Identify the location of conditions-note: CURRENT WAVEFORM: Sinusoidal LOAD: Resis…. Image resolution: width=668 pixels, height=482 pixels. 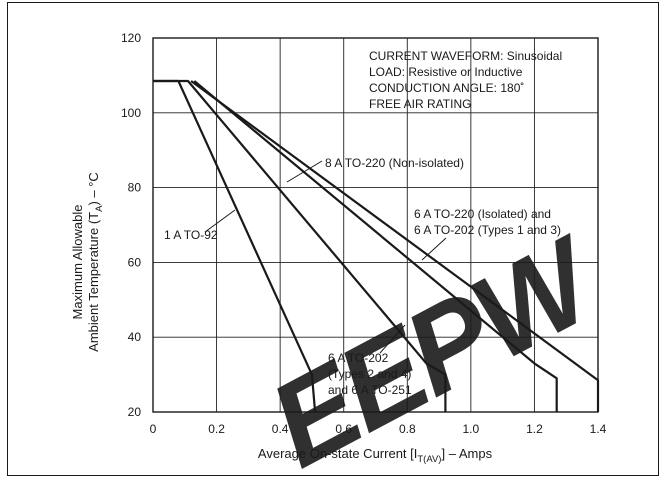
(465, 80).